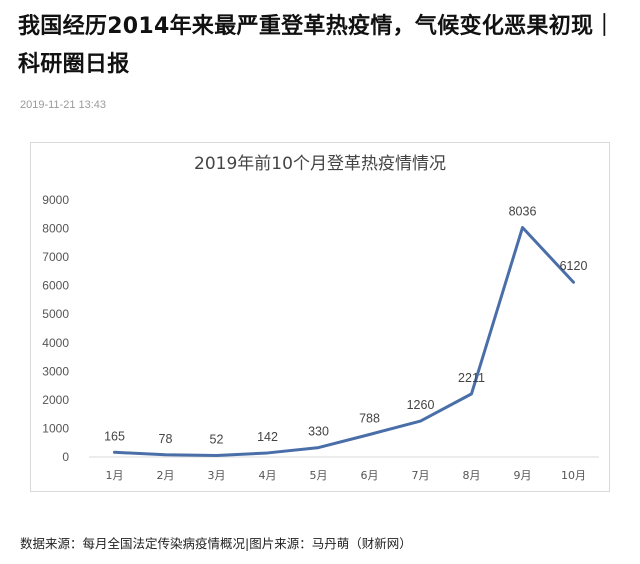 The width and height of the screenshot is (640, 564). I want to click on source-caption: 数据来源：每月全国法定传染病疫情概况|图片来源：马丹萌（财新网）, so click(216, 543).